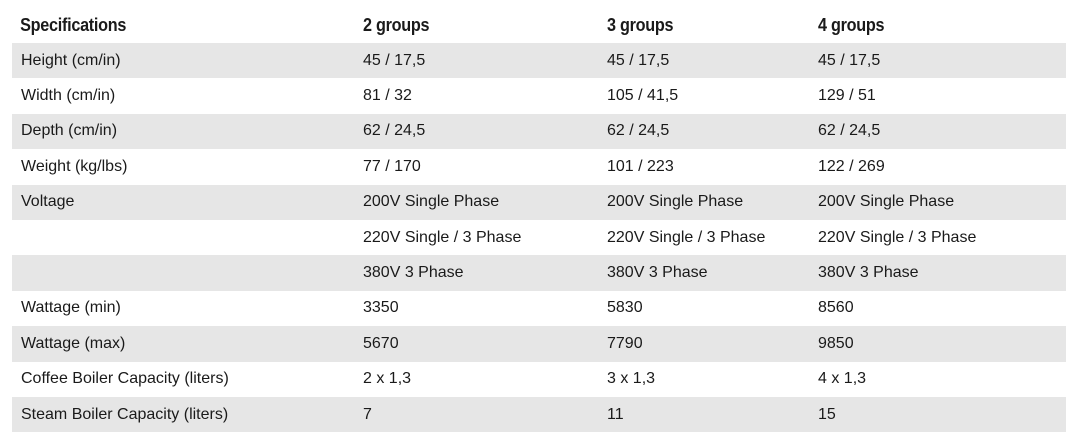 Image resolution: width=1080 pixels, height=447 pixels. I want to click on table-cell: 122 / 269, so click(851, 166).